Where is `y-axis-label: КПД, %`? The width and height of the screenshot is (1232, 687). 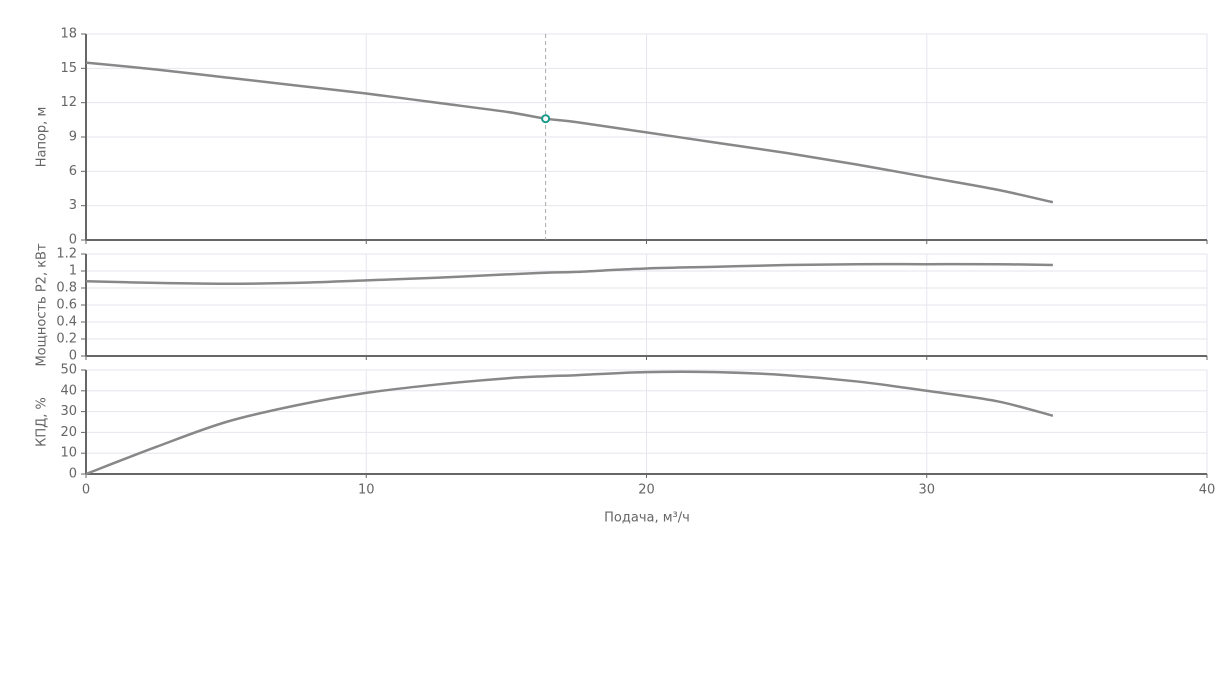
y-axis-label: КПД, % is located at coordinates (42, 422).